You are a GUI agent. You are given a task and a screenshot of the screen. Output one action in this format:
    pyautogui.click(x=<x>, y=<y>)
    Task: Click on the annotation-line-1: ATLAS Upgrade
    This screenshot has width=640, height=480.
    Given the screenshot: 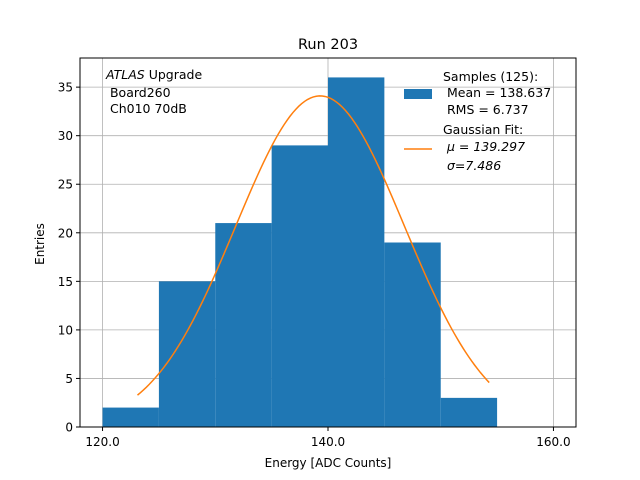 What is the action you would take?
    pyautogui.click(x=153, y=74)
    